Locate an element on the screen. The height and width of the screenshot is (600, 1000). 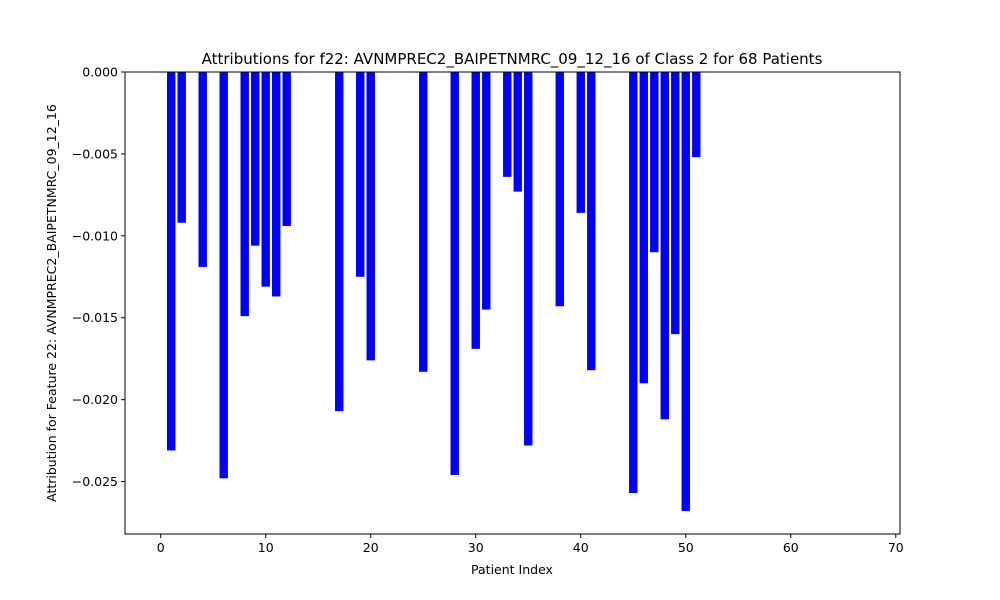
y-tick-label: −0.010 is located at coordinates (95, 235).